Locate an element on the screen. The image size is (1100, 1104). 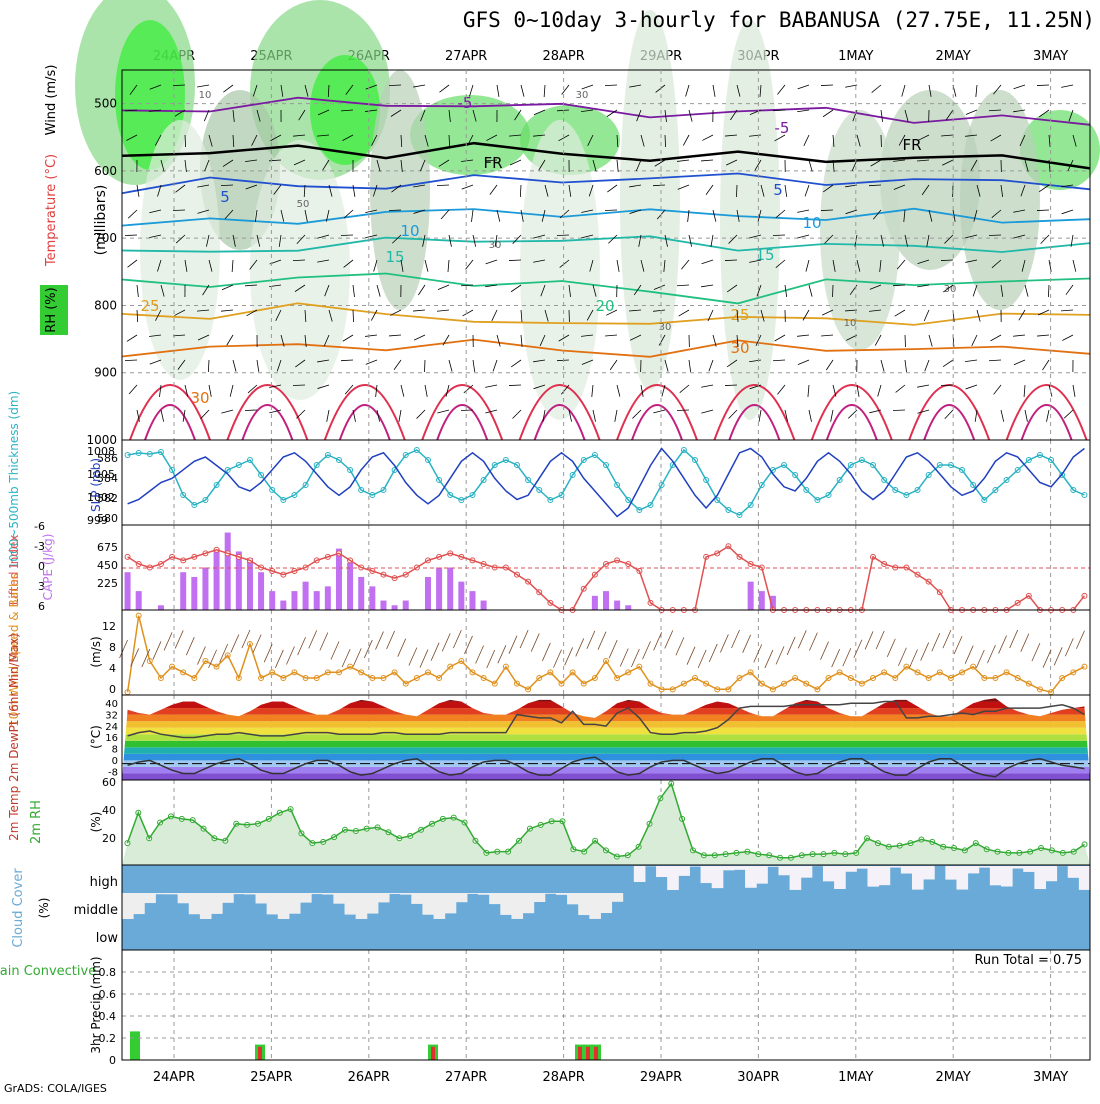
cape-tick-label: 225 is located at coordinates (107, 583).